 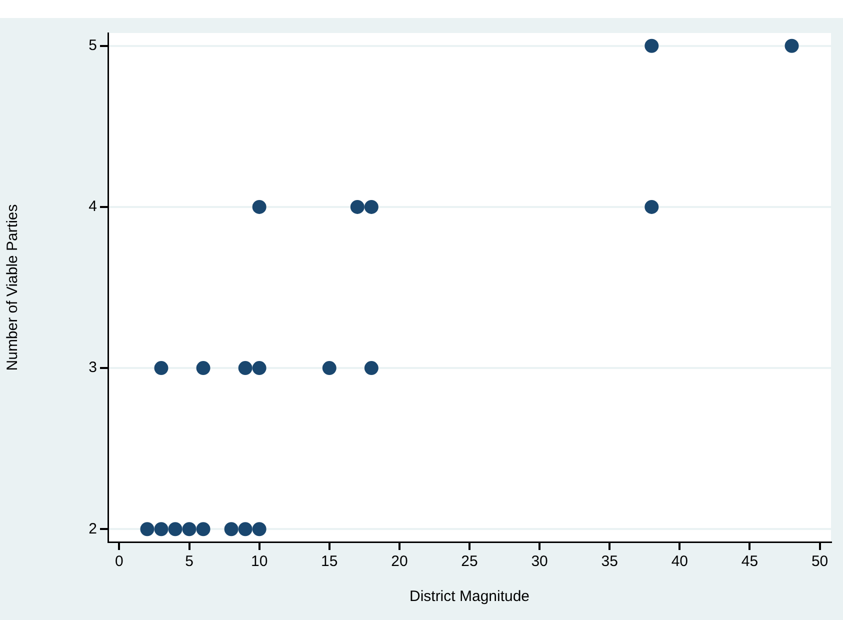 I want to click on x-tick-label: 15, so click(x=329, y=561).